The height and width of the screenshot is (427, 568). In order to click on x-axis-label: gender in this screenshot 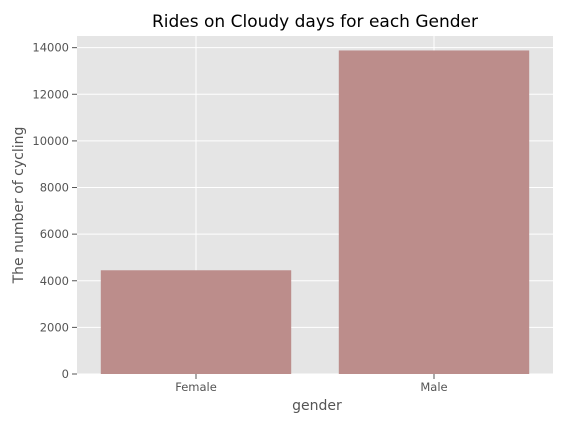, I will do `click(317, 406)`.